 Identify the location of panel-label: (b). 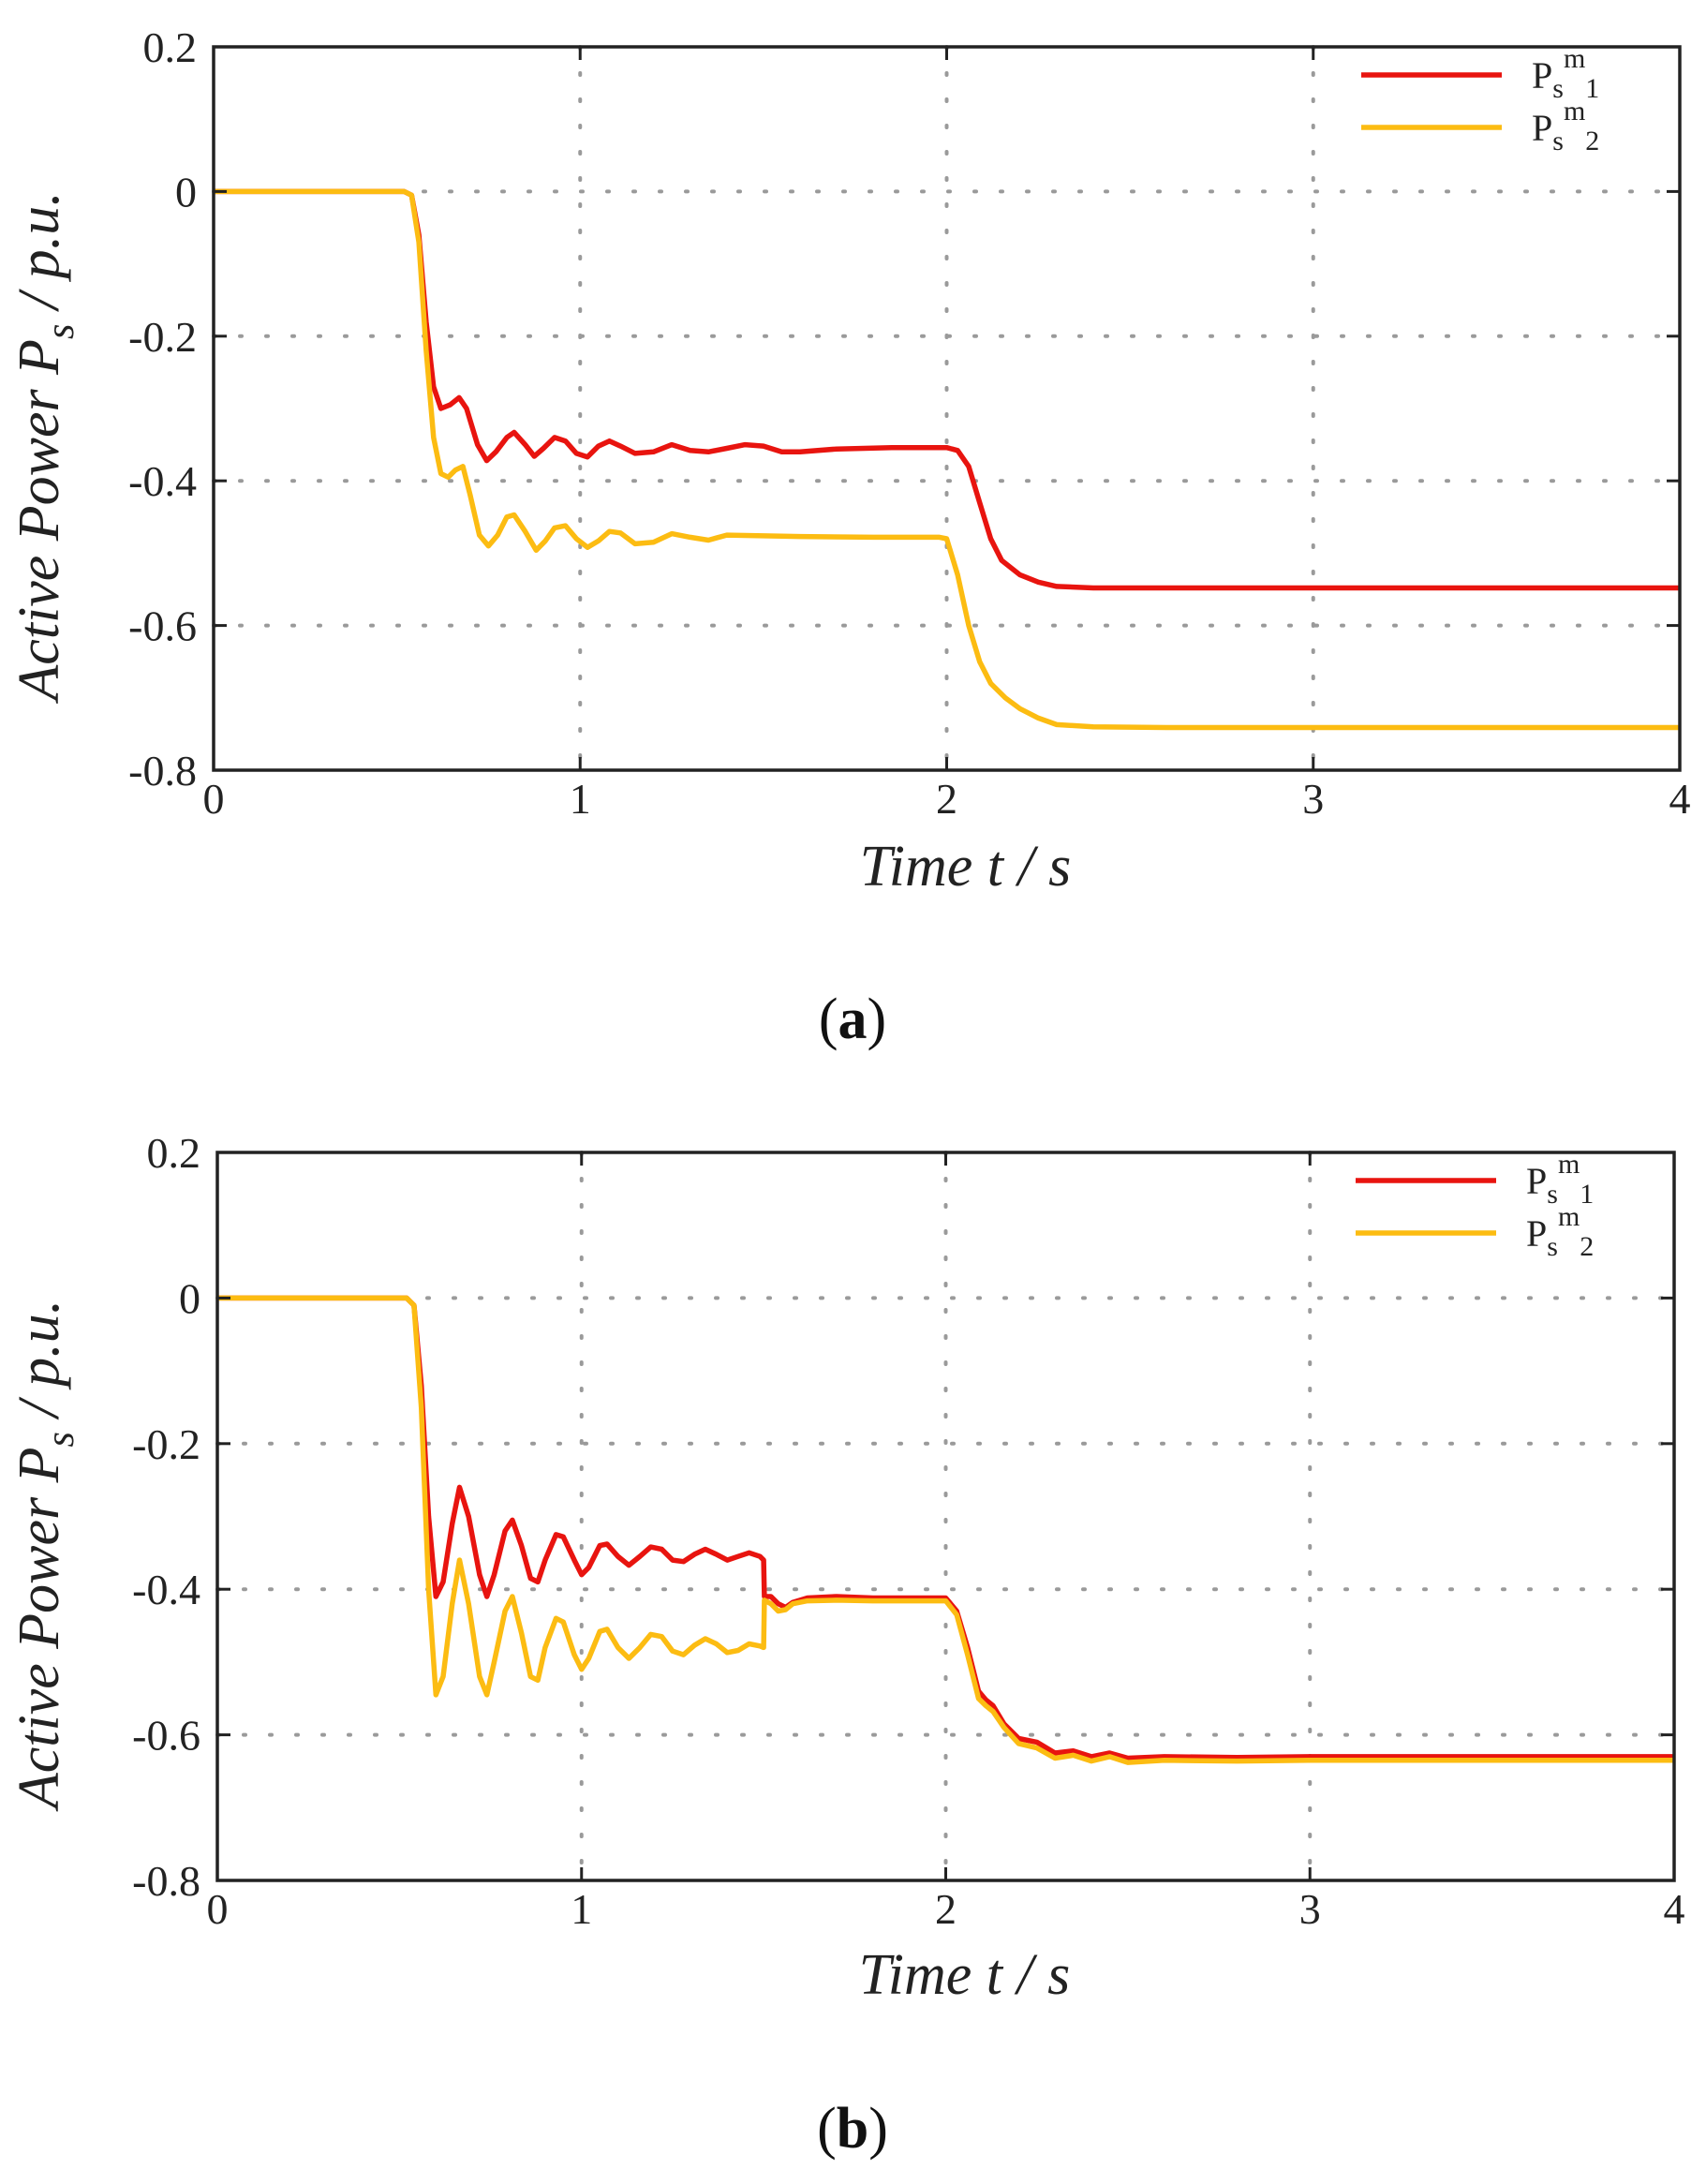
(852, 2129).